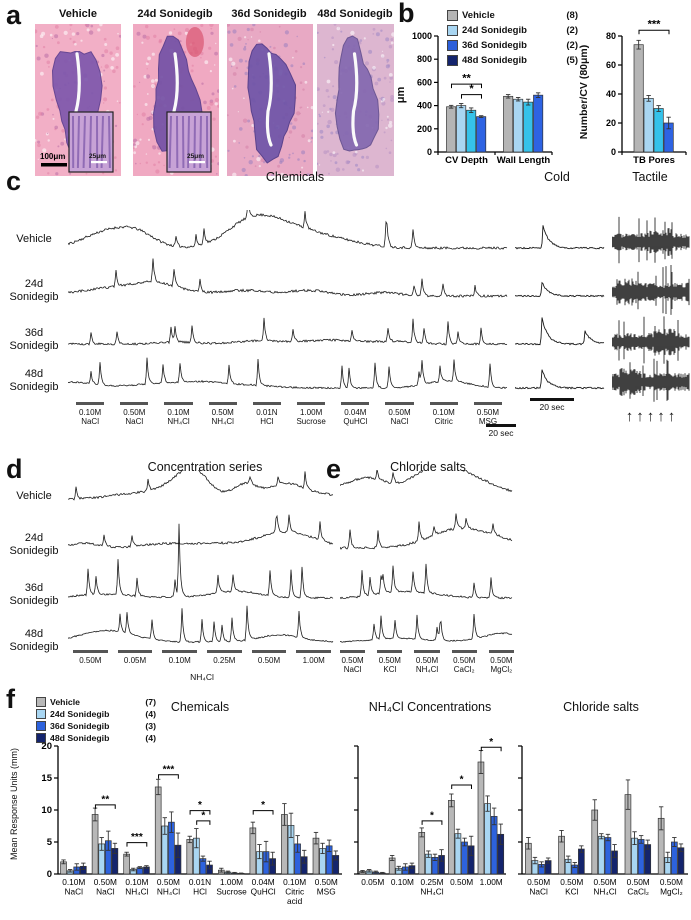 This screenshot has height=920, width=691. I want to click on svg-text: 0.01N, so click(200, 882).